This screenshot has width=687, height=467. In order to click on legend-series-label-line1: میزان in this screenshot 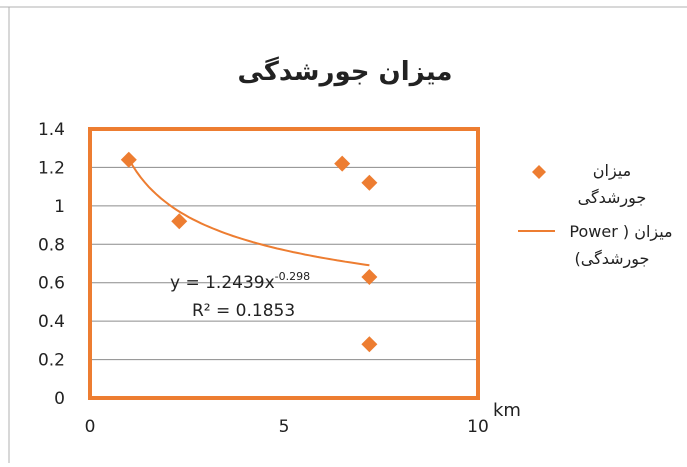, I will do `click(612, 171)`.